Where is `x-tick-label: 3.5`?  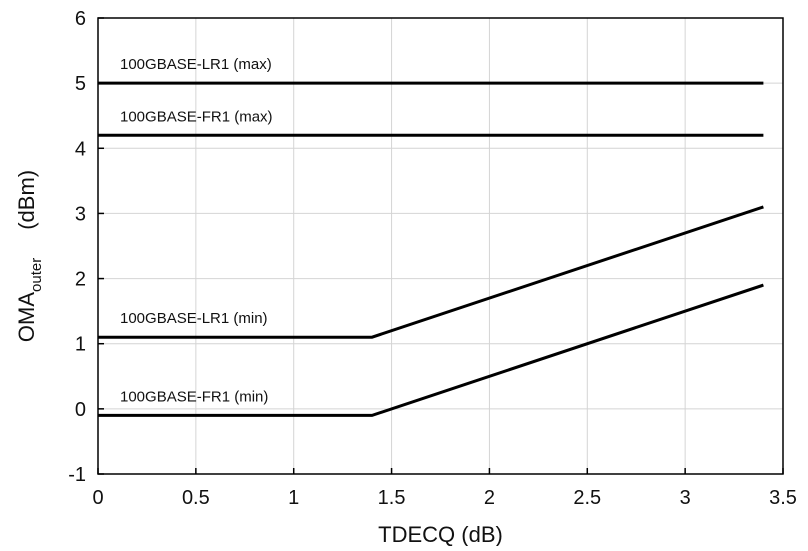
x-tick-label: 3.5 is located at coordinates (783, 498).